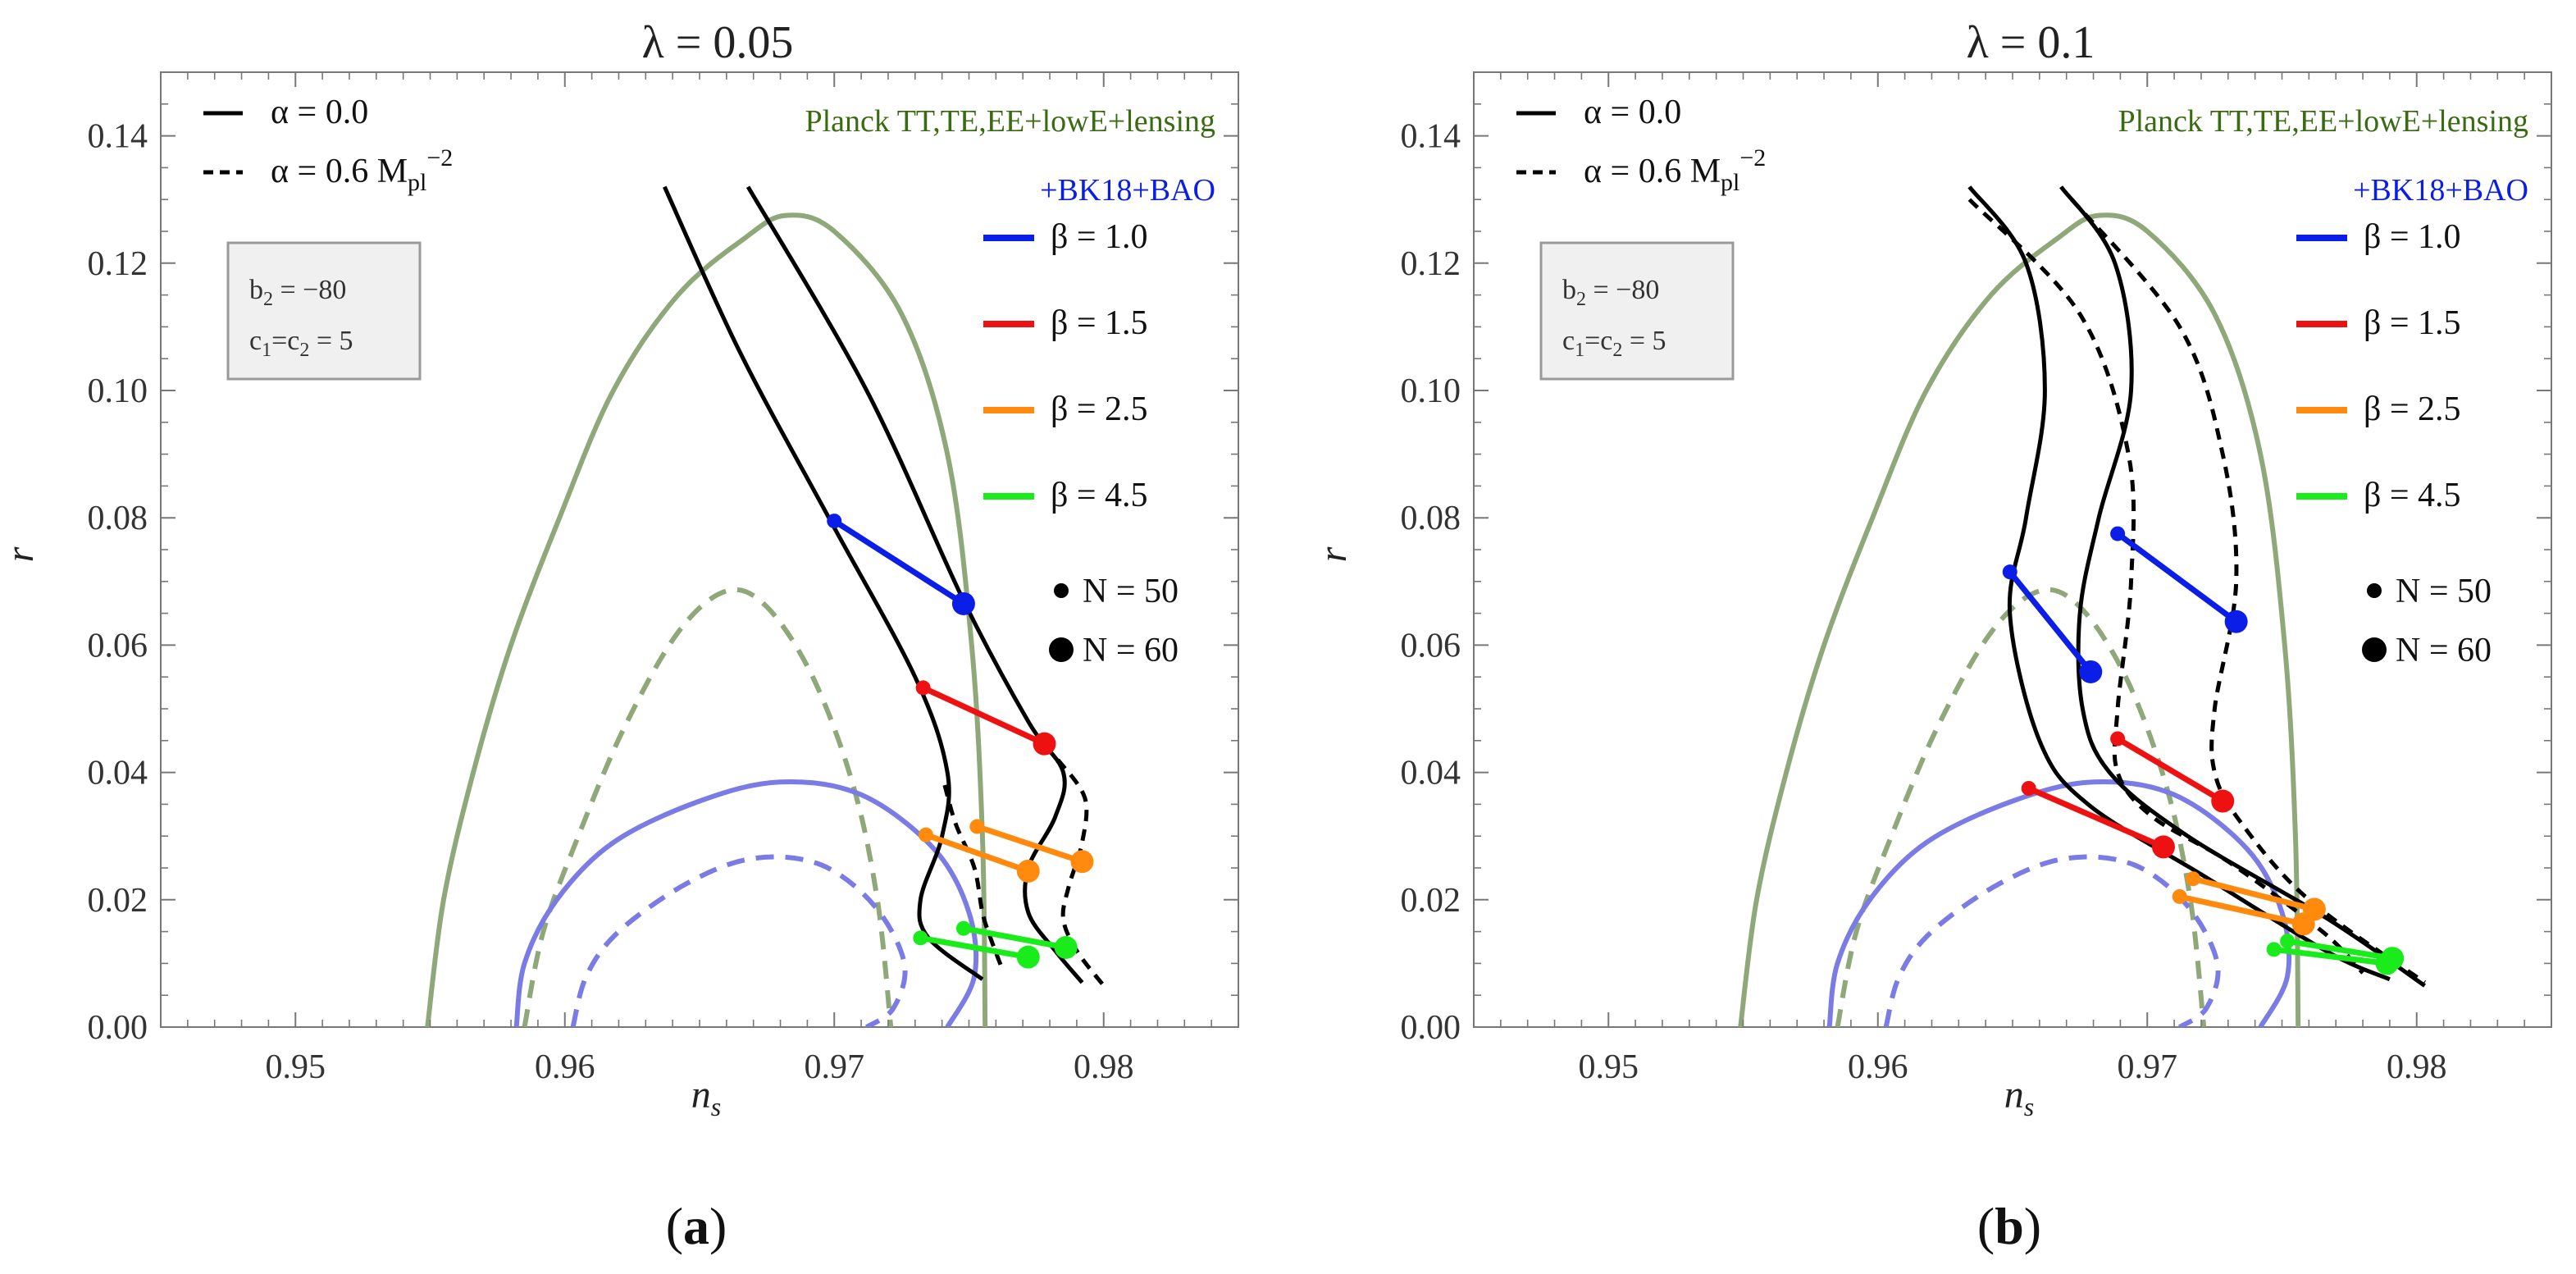 The width and height of the screenshot is (2576, 1274). I want to click on chart-title: λ = 0.1, so click(2031, 42).